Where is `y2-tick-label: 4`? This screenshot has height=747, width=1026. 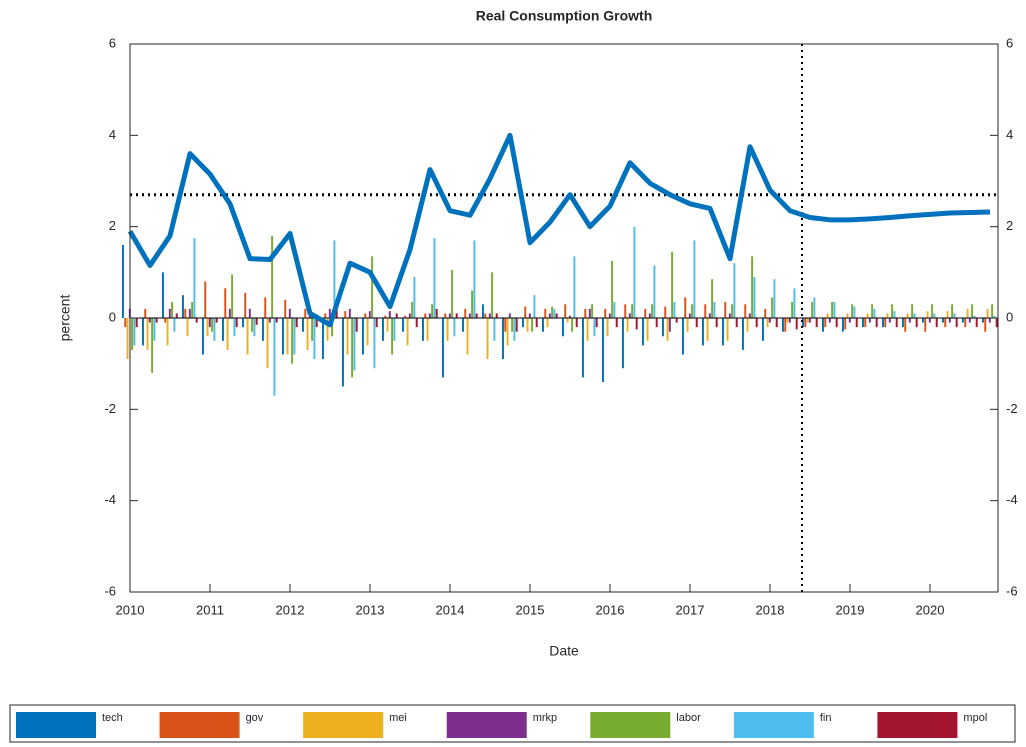
y2-tick-label: 4 is located at coordinates (1009, 134).